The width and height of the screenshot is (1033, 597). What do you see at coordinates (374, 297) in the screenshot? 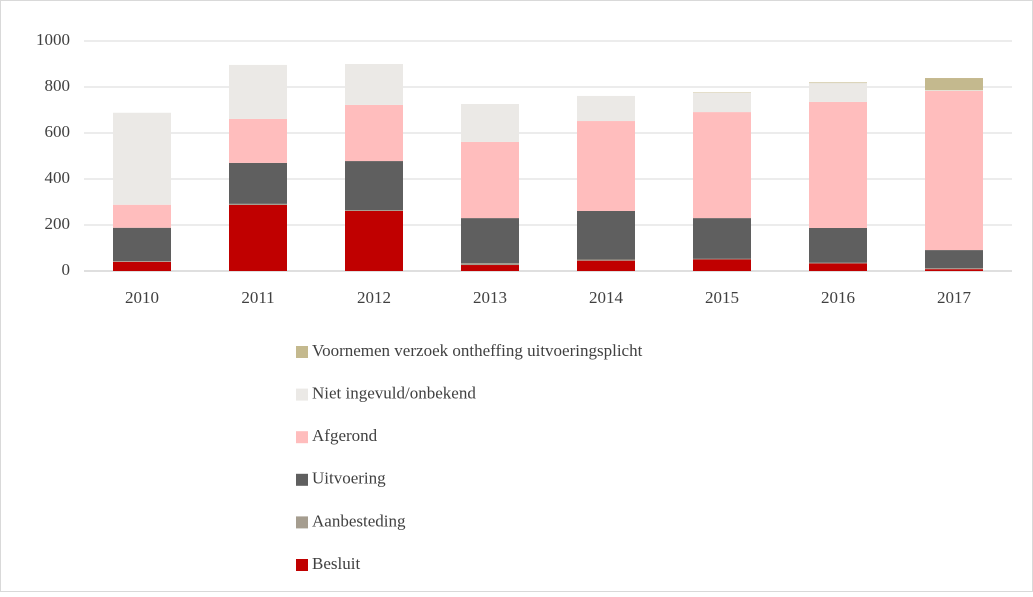
I see `x-tick-label: 2012` at bounding box center [374, 297].